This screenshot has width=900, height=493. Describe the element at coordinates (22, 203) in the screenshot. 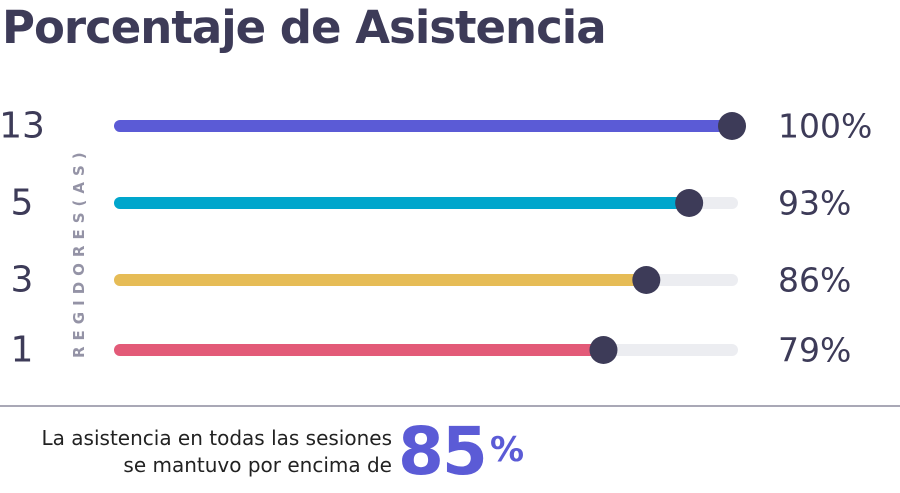

I see `category-label-5: 5` at that location.